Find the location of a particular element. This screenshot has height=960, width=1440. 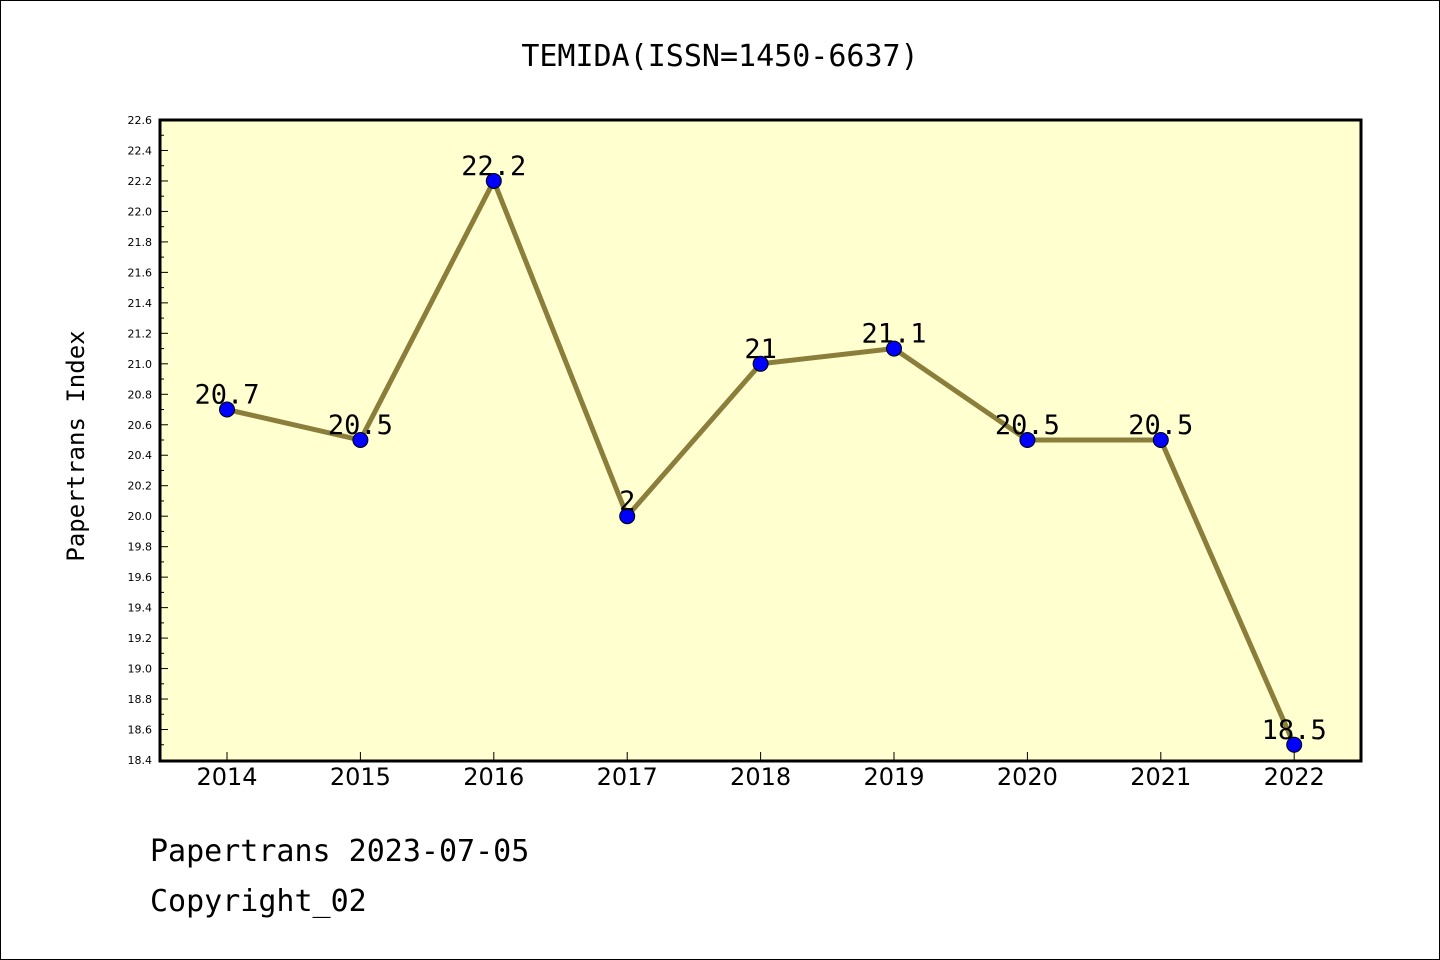

y-tick-label: 20.6 is located at coordinates (140, 425).